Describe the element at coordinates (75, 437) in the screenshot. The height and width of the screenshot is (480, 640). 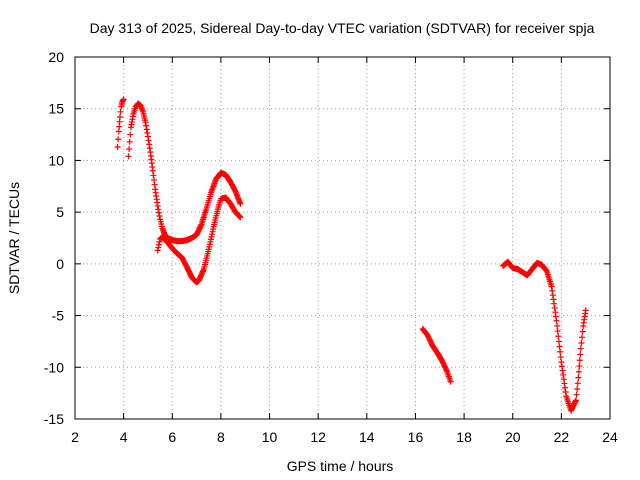
I see `x-tick-label: 2` at that location.